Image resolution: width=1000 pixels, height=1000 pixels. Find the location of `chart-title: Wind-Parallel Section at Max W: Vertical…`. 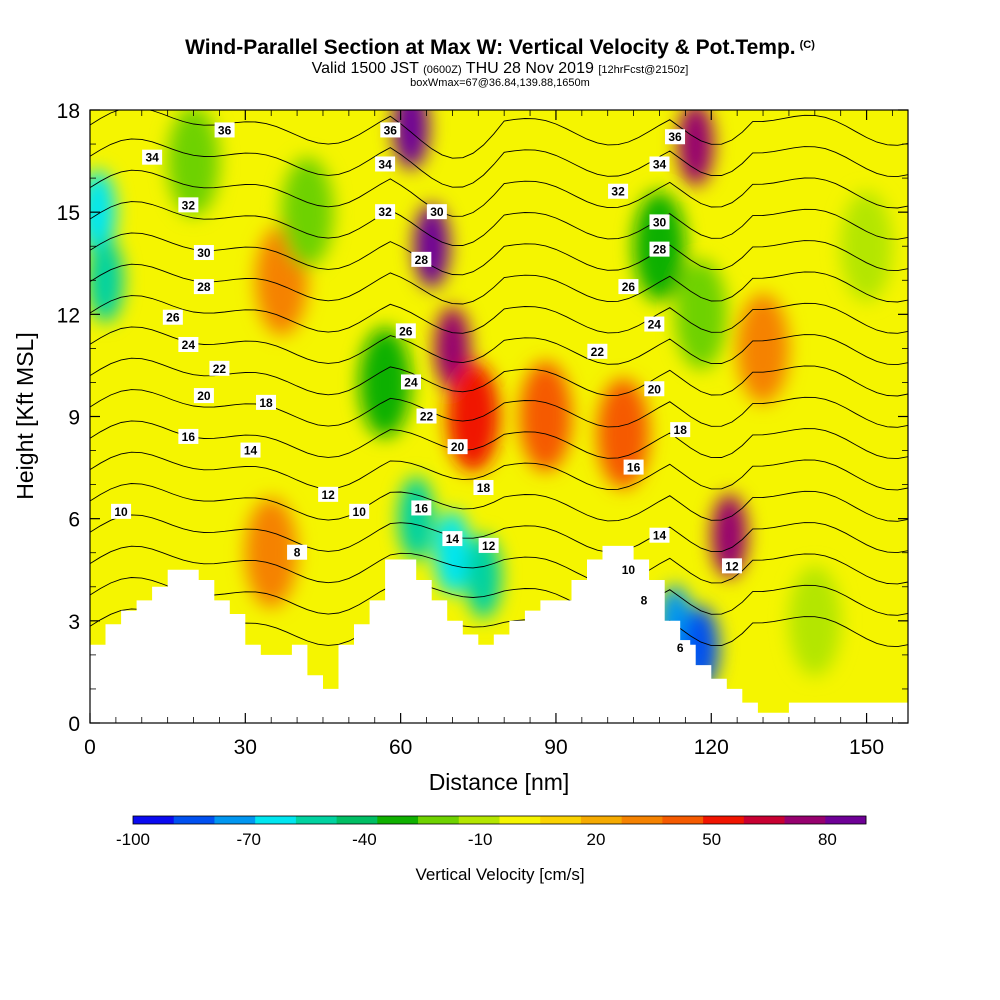

chart-title: Wind-Parallel Section at Max W: Vertical… is located at coordinates (500, 47).